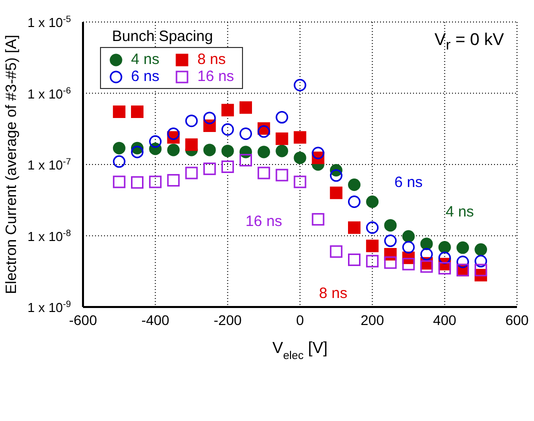 The width and height of the screenshot is (534, 421). Describe the element at coordinates (444, 320) in the screenshot. I see `x-tick-label: 400` at that location.